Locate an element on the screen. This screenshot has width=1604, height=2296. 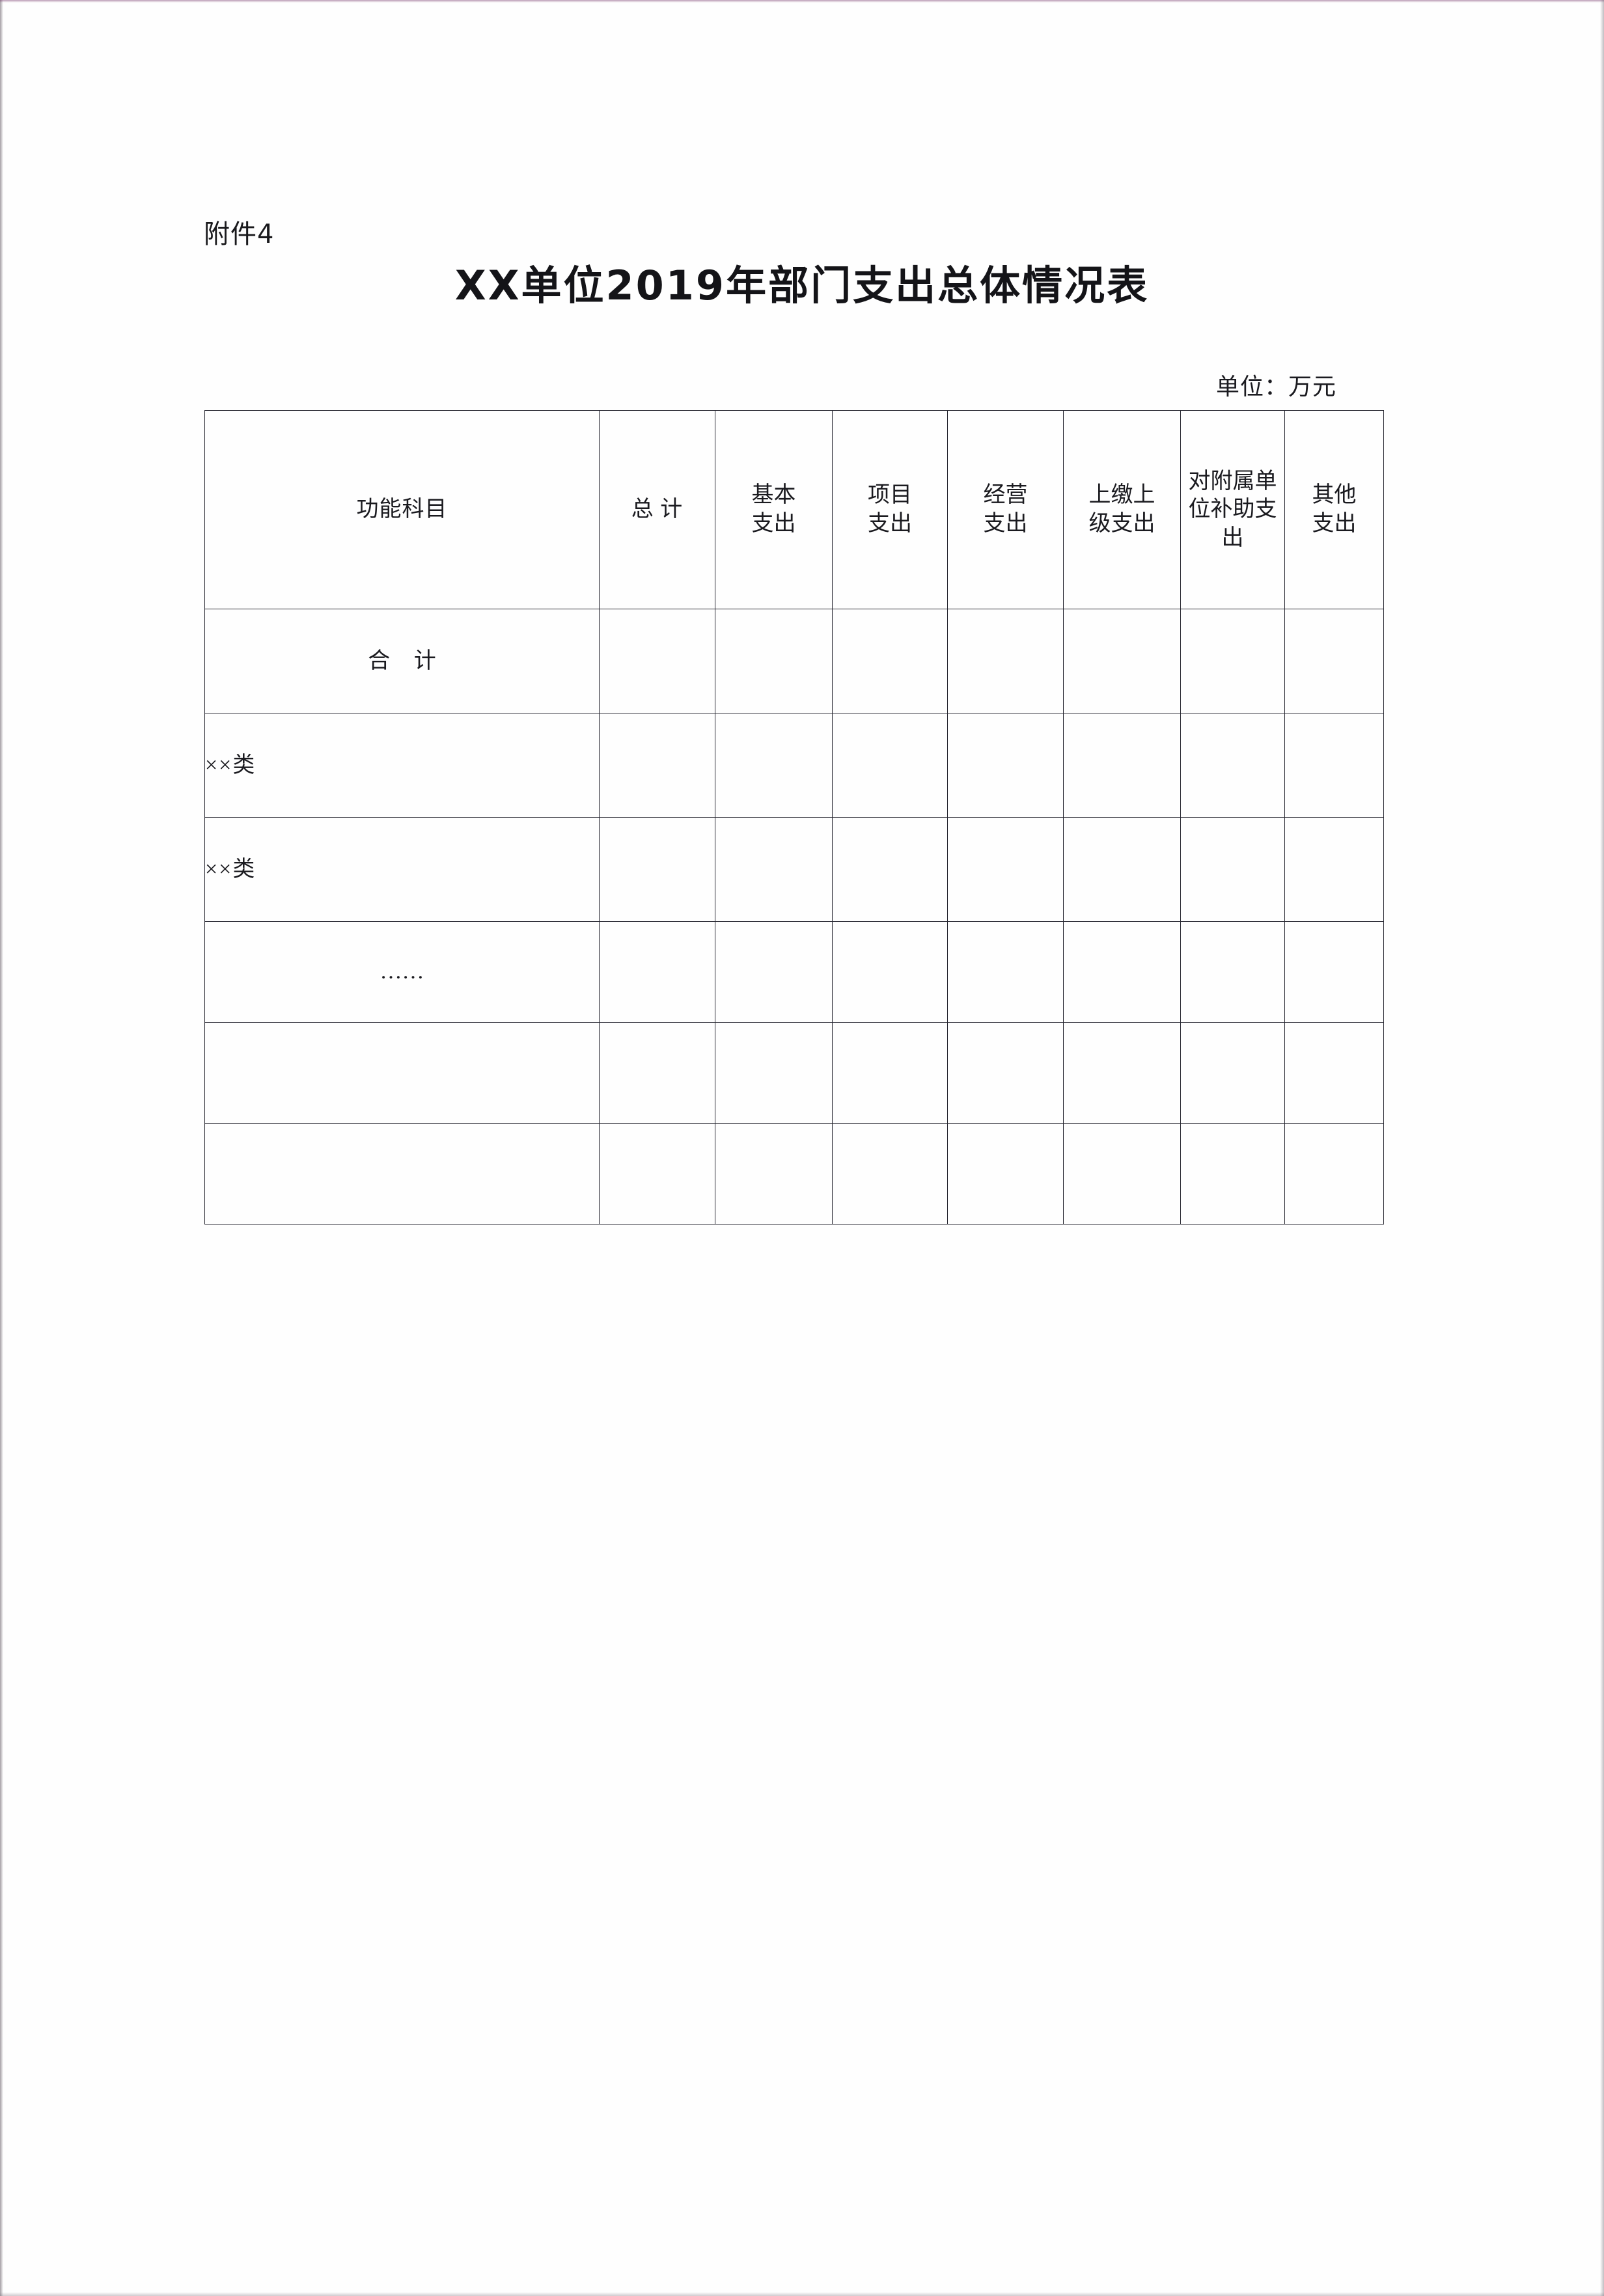
table-row: 合 计 is located at coordinates (794, 661).